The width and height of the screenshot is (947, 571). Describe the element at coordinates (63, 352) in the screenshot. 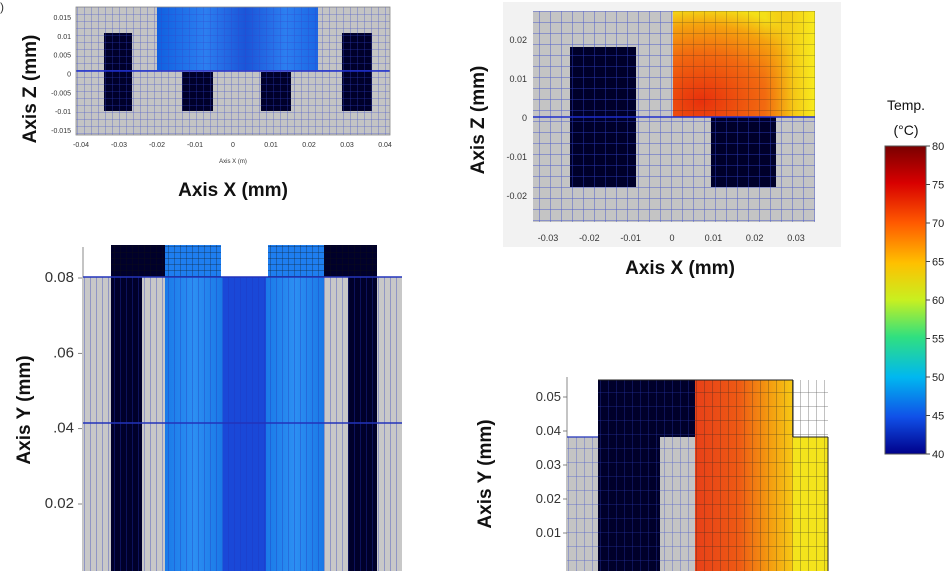

I see `y-tick-label: .06` at that location.